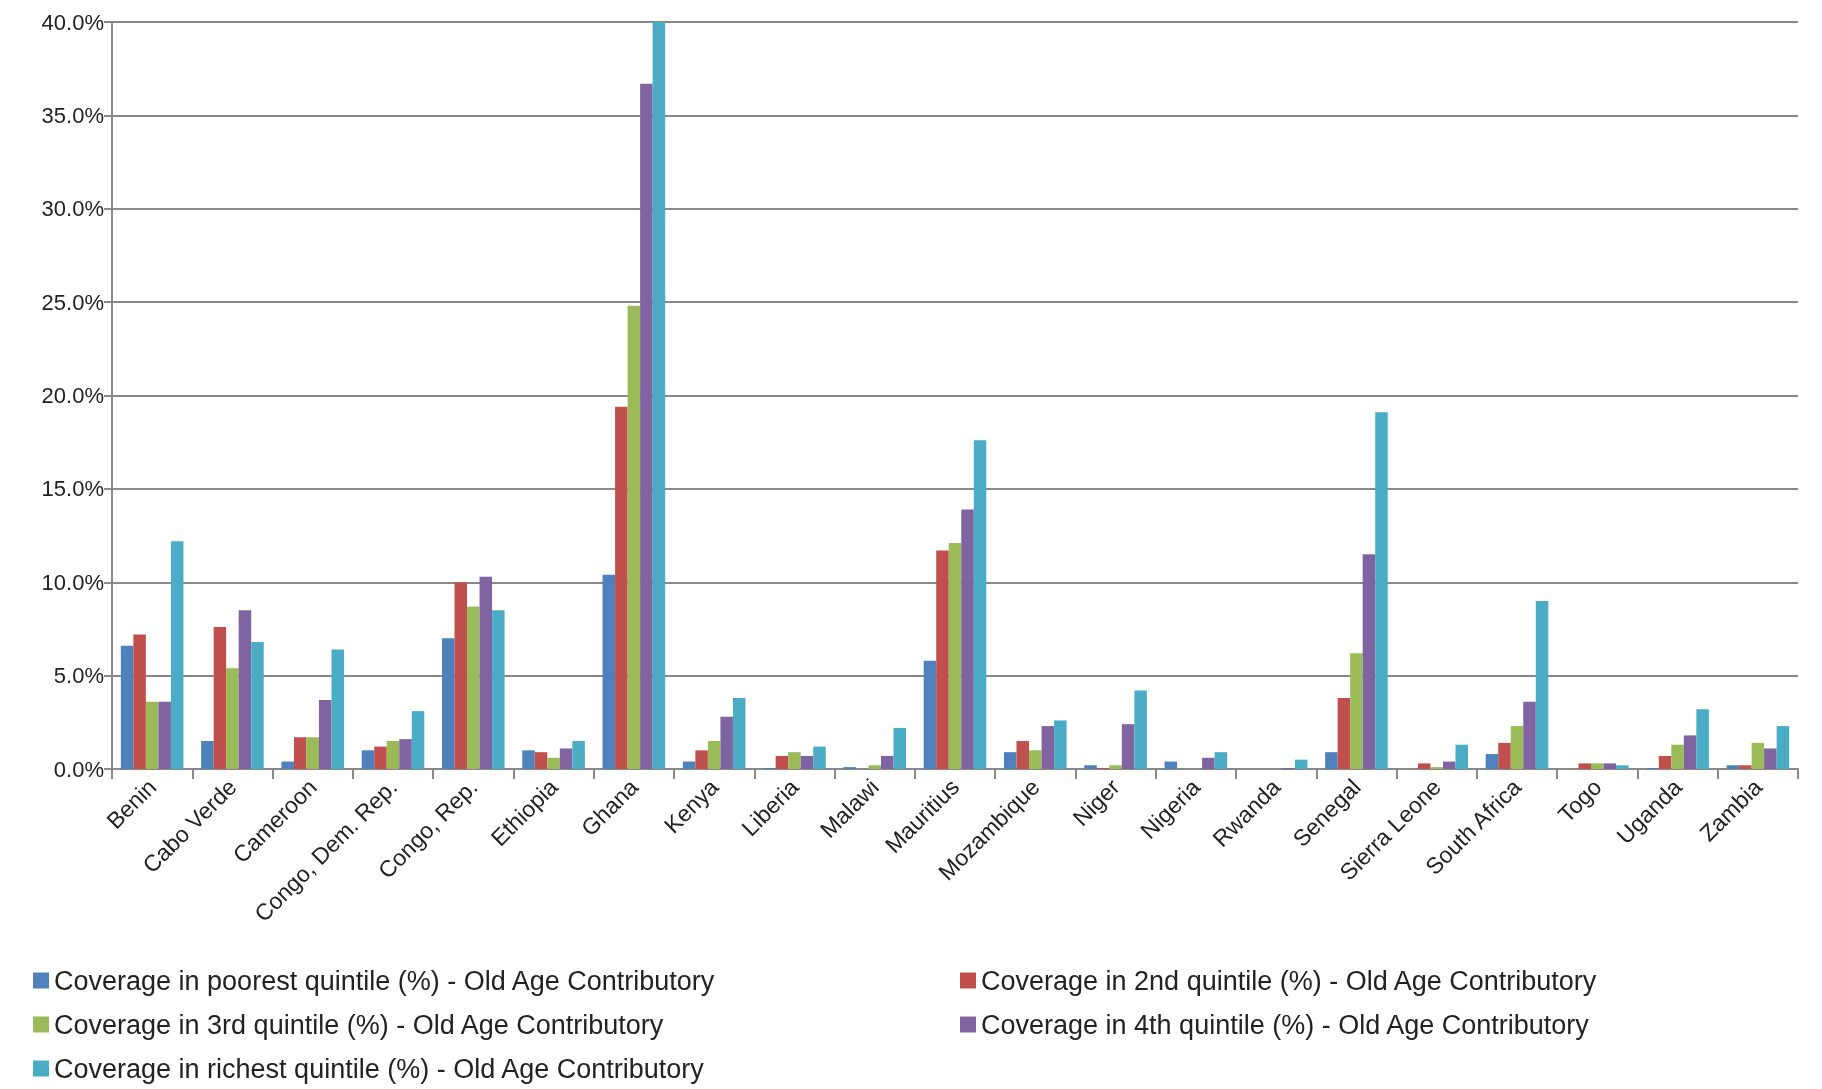  I want to click on x-tick-label: Togo, so click(1579, 800).